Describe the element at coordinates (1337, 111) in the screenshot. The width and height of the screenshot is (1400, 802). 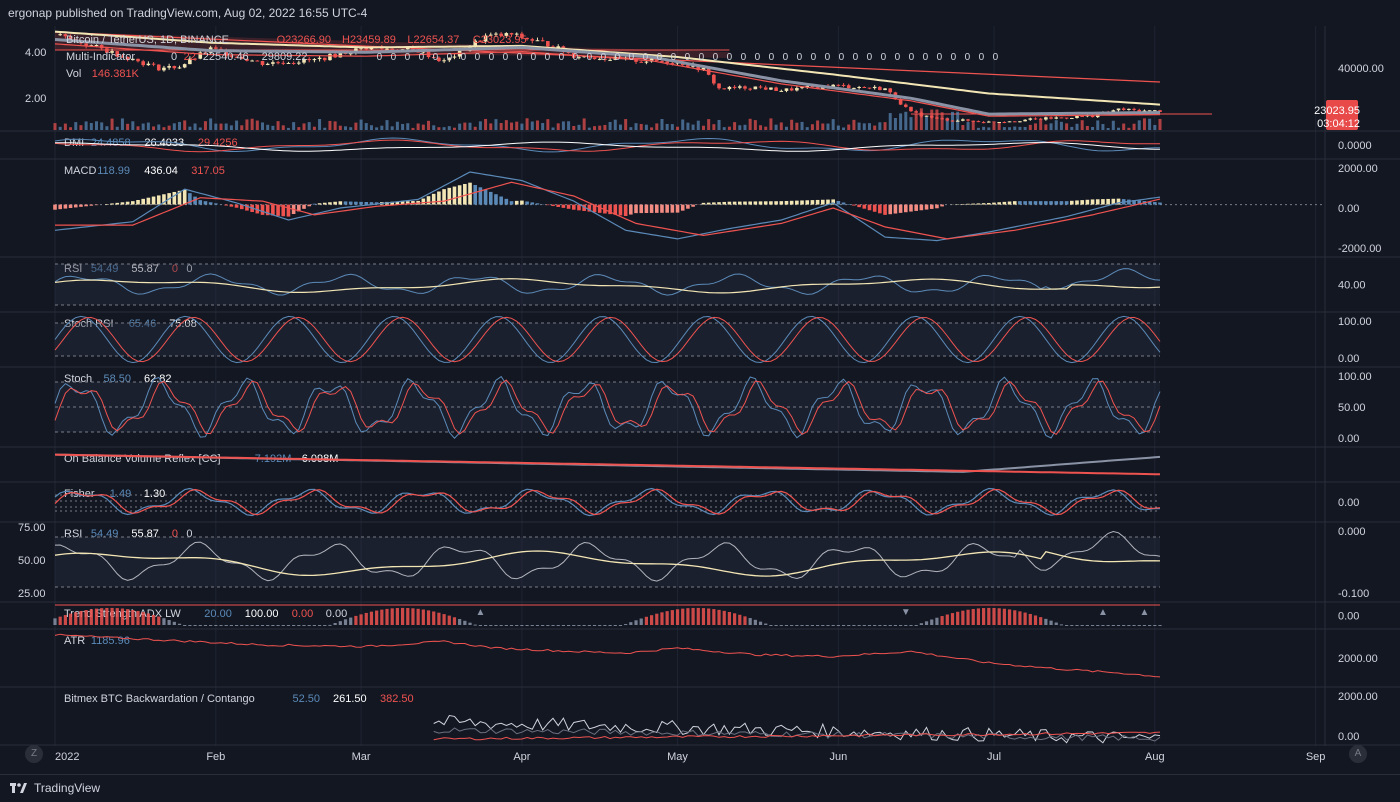
I see `price-tag-value: 23023.95` at that location.